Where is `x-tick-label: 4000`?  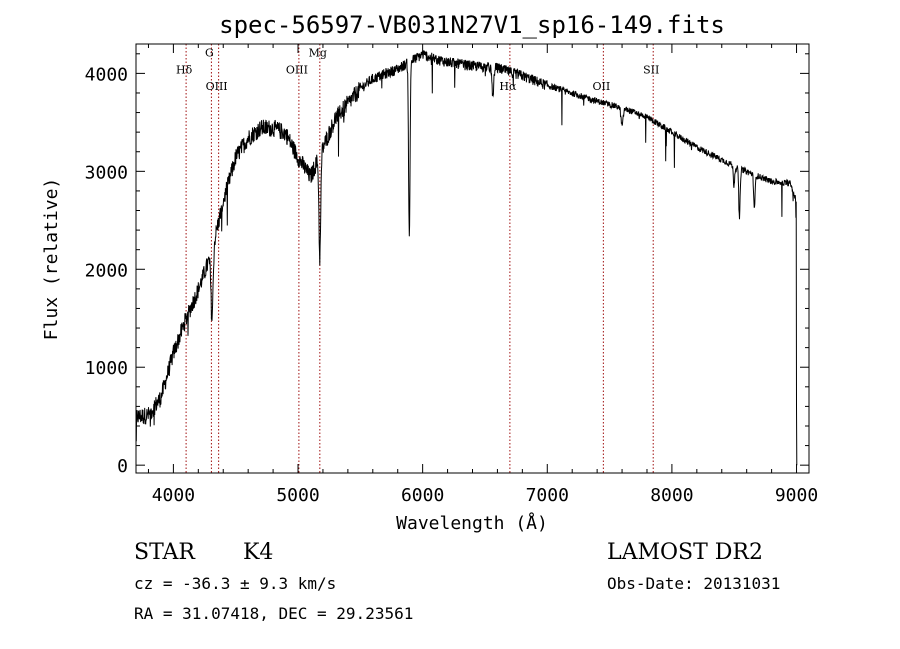
x-tick-label: 4000 is located at coordinates (173, 495).